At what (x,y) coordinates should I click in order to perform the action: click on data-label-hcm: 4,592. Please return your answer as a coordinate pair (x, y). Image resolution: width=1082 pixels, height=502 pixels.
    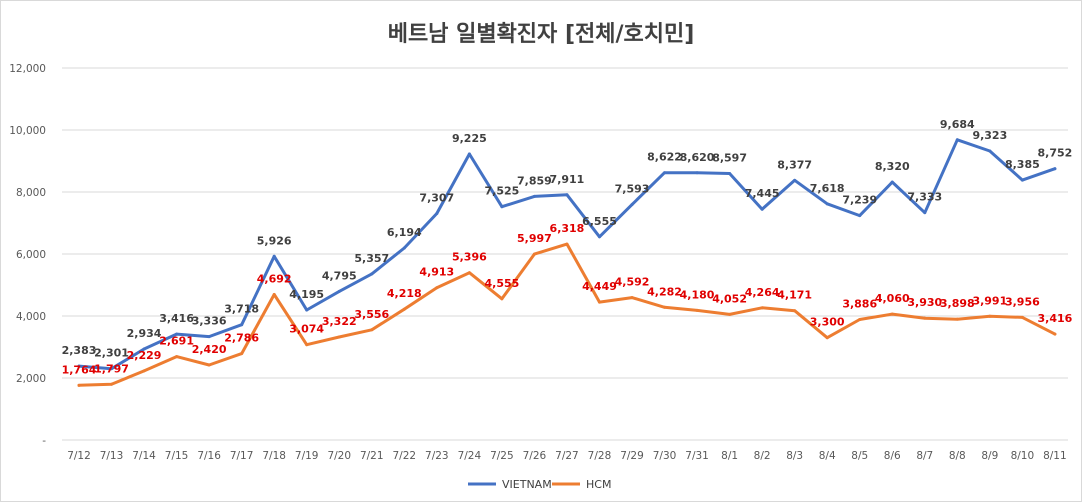
    Looking at the image, I should click on (632, 282).